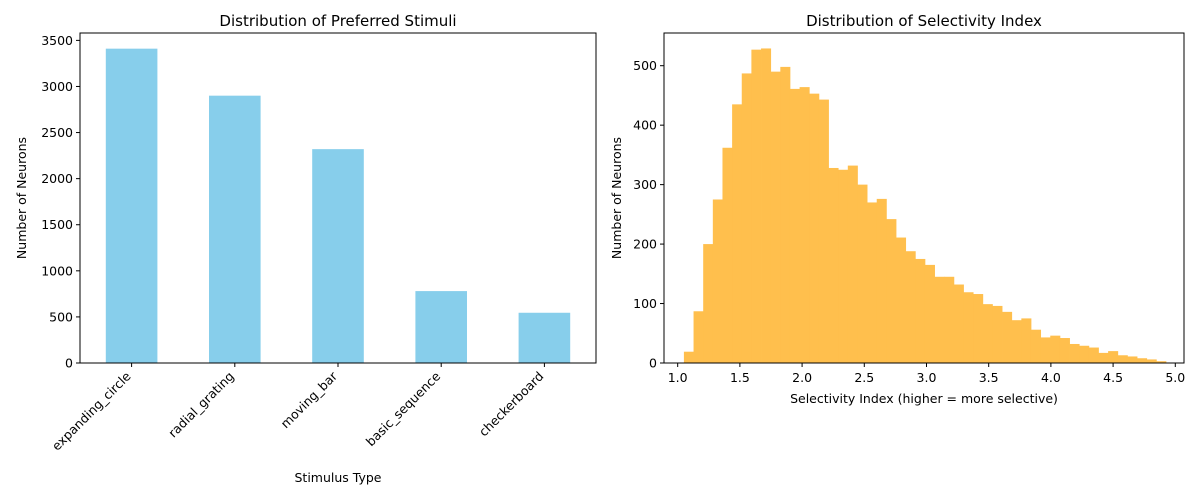 Image resolution: width=1200 pixels, height=500 pixels. Describe the element at coordinates (989, 377) in the screenshot. I see `x-tick-label: 3.5` at that location.